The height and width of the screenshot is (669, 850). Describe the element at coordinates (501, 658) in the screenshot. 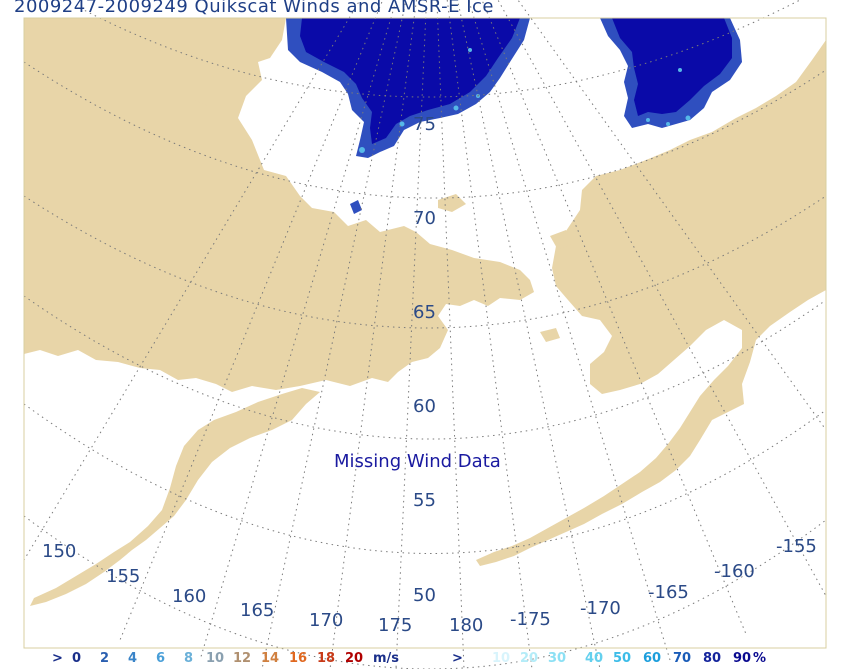

I see `ice-legend-value: 10` at that location.